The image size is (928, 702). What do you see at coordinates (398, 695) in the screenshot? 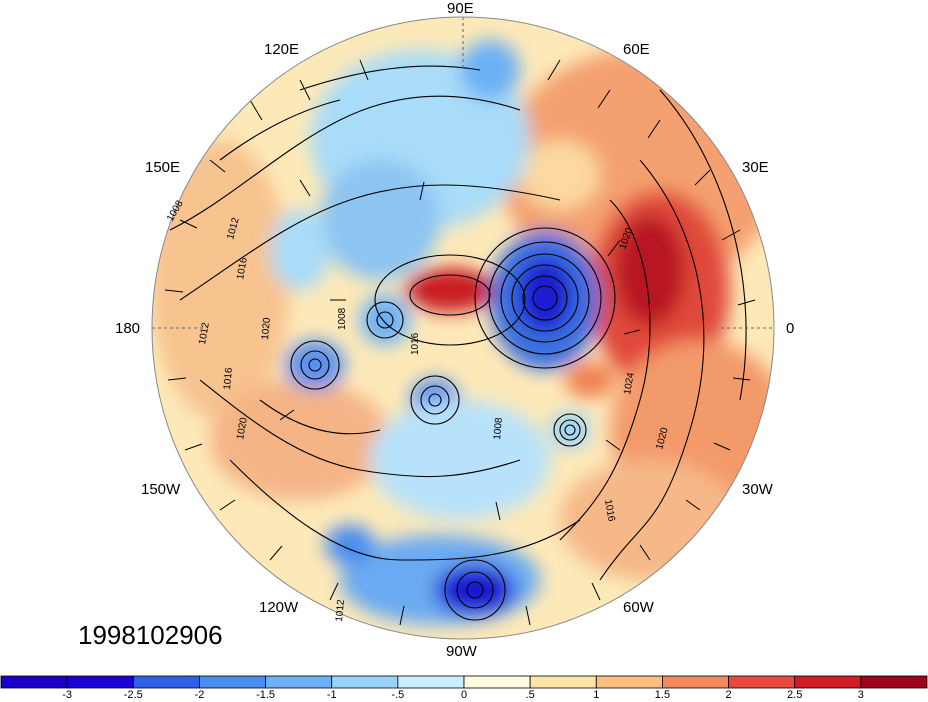
I see `colorbar-tick-label: -.5` at bounding box center [398, 695].